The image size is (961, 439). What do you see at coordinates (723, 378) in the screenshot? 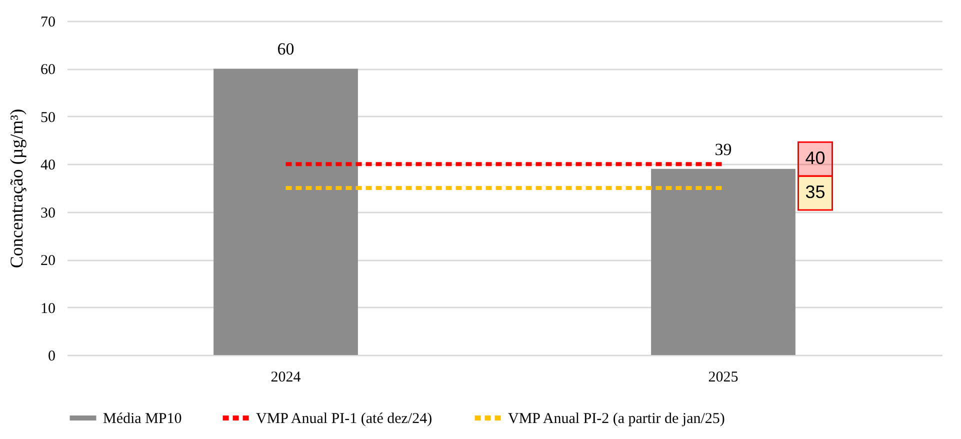
I see `x-tick-label: 2025` at bounding box center [723, 378].